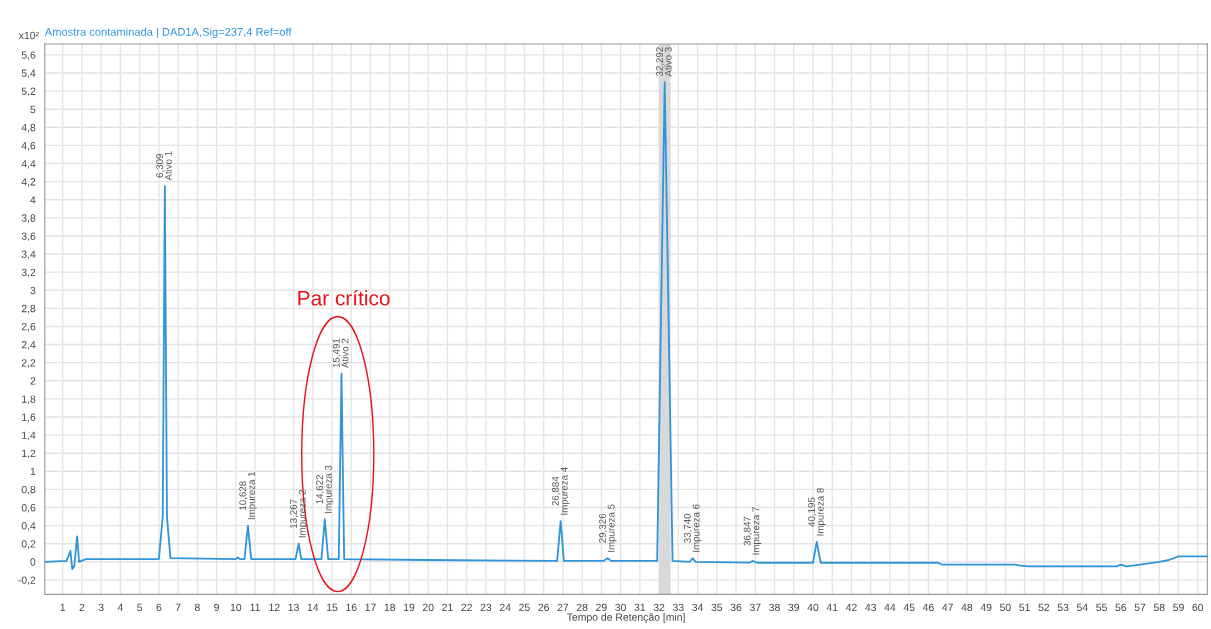  Describe the element at coordinates (28, 345) in the screenshot. I see `y-tick-label: 2,4` at that location.